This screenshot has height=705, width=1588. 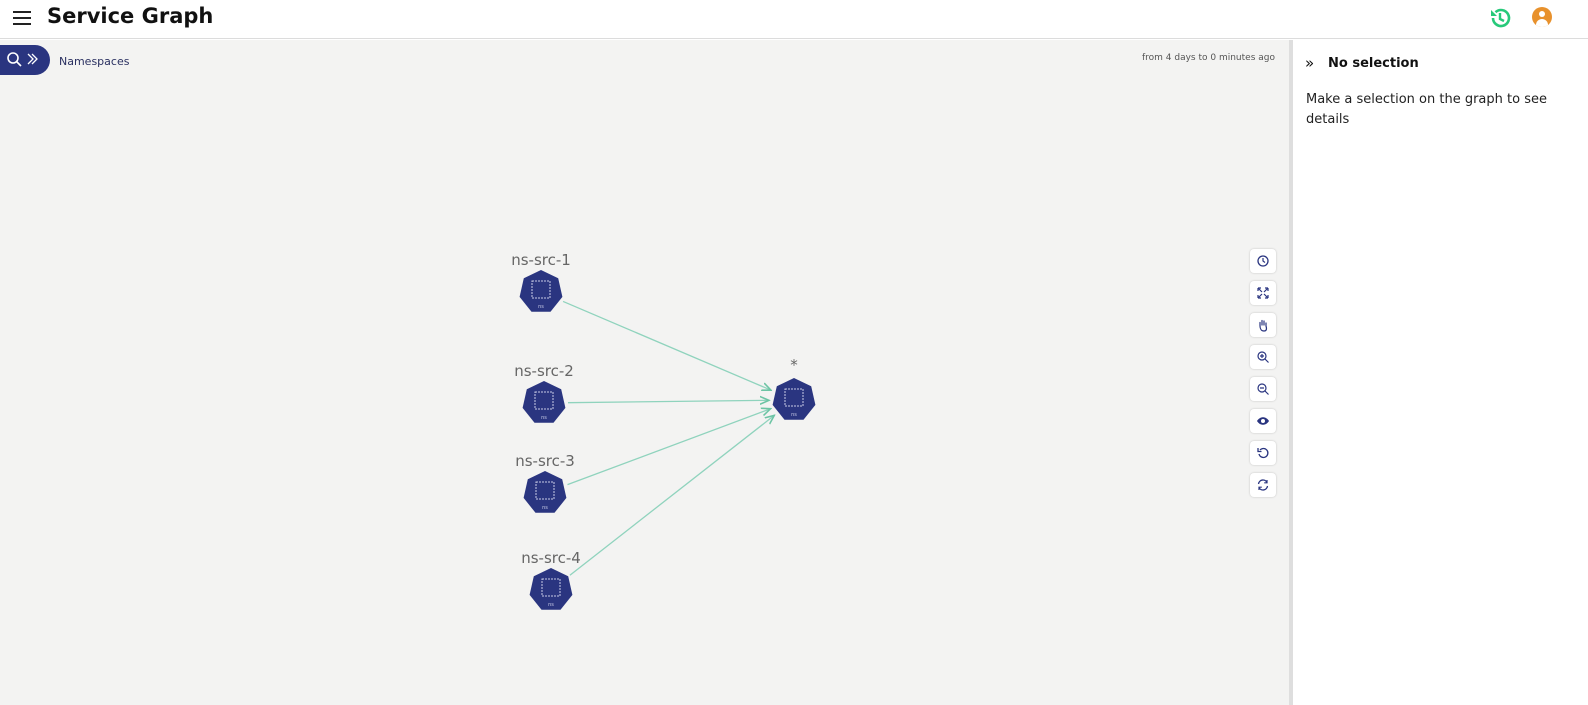 I want to click on fit-button, so click(x=1263, y=293).